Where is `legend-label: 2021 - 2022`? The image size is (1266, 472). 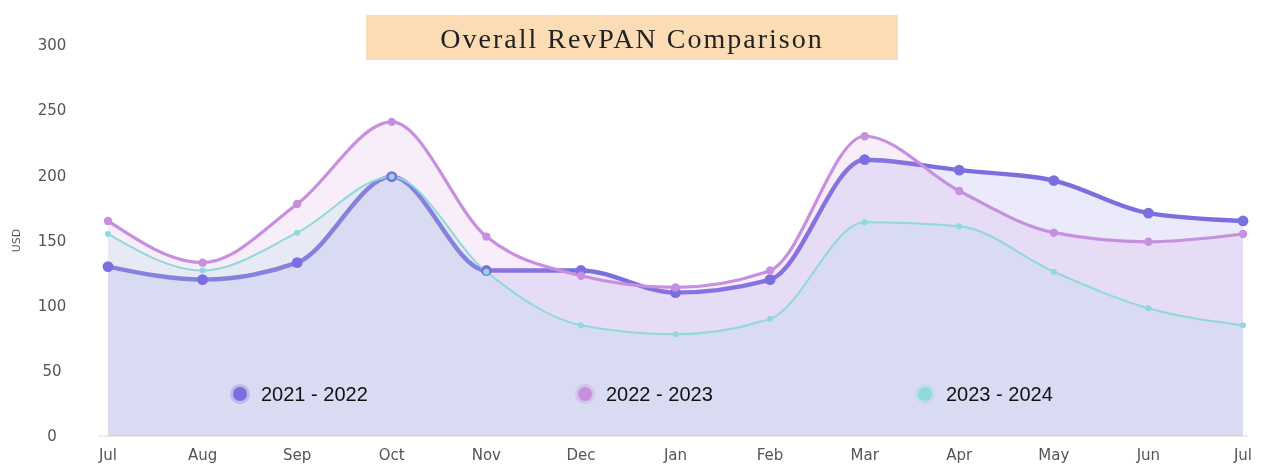
legend-label: 2021 - 2022 is located at coordinates (314, 394).